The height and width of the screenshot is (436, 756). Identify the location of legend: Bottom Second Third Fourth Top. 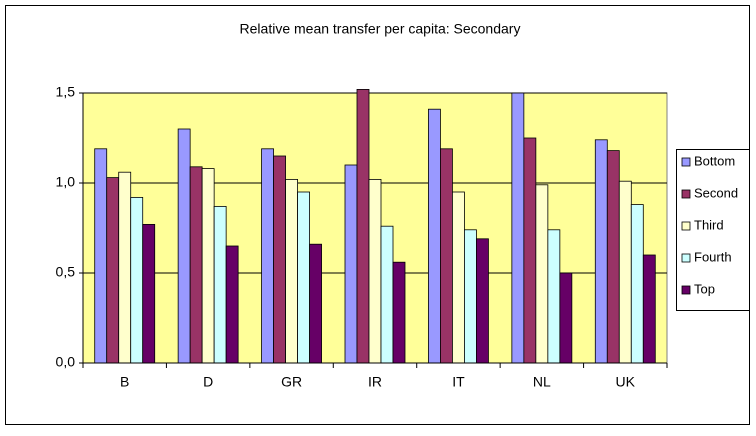
(713, 230).